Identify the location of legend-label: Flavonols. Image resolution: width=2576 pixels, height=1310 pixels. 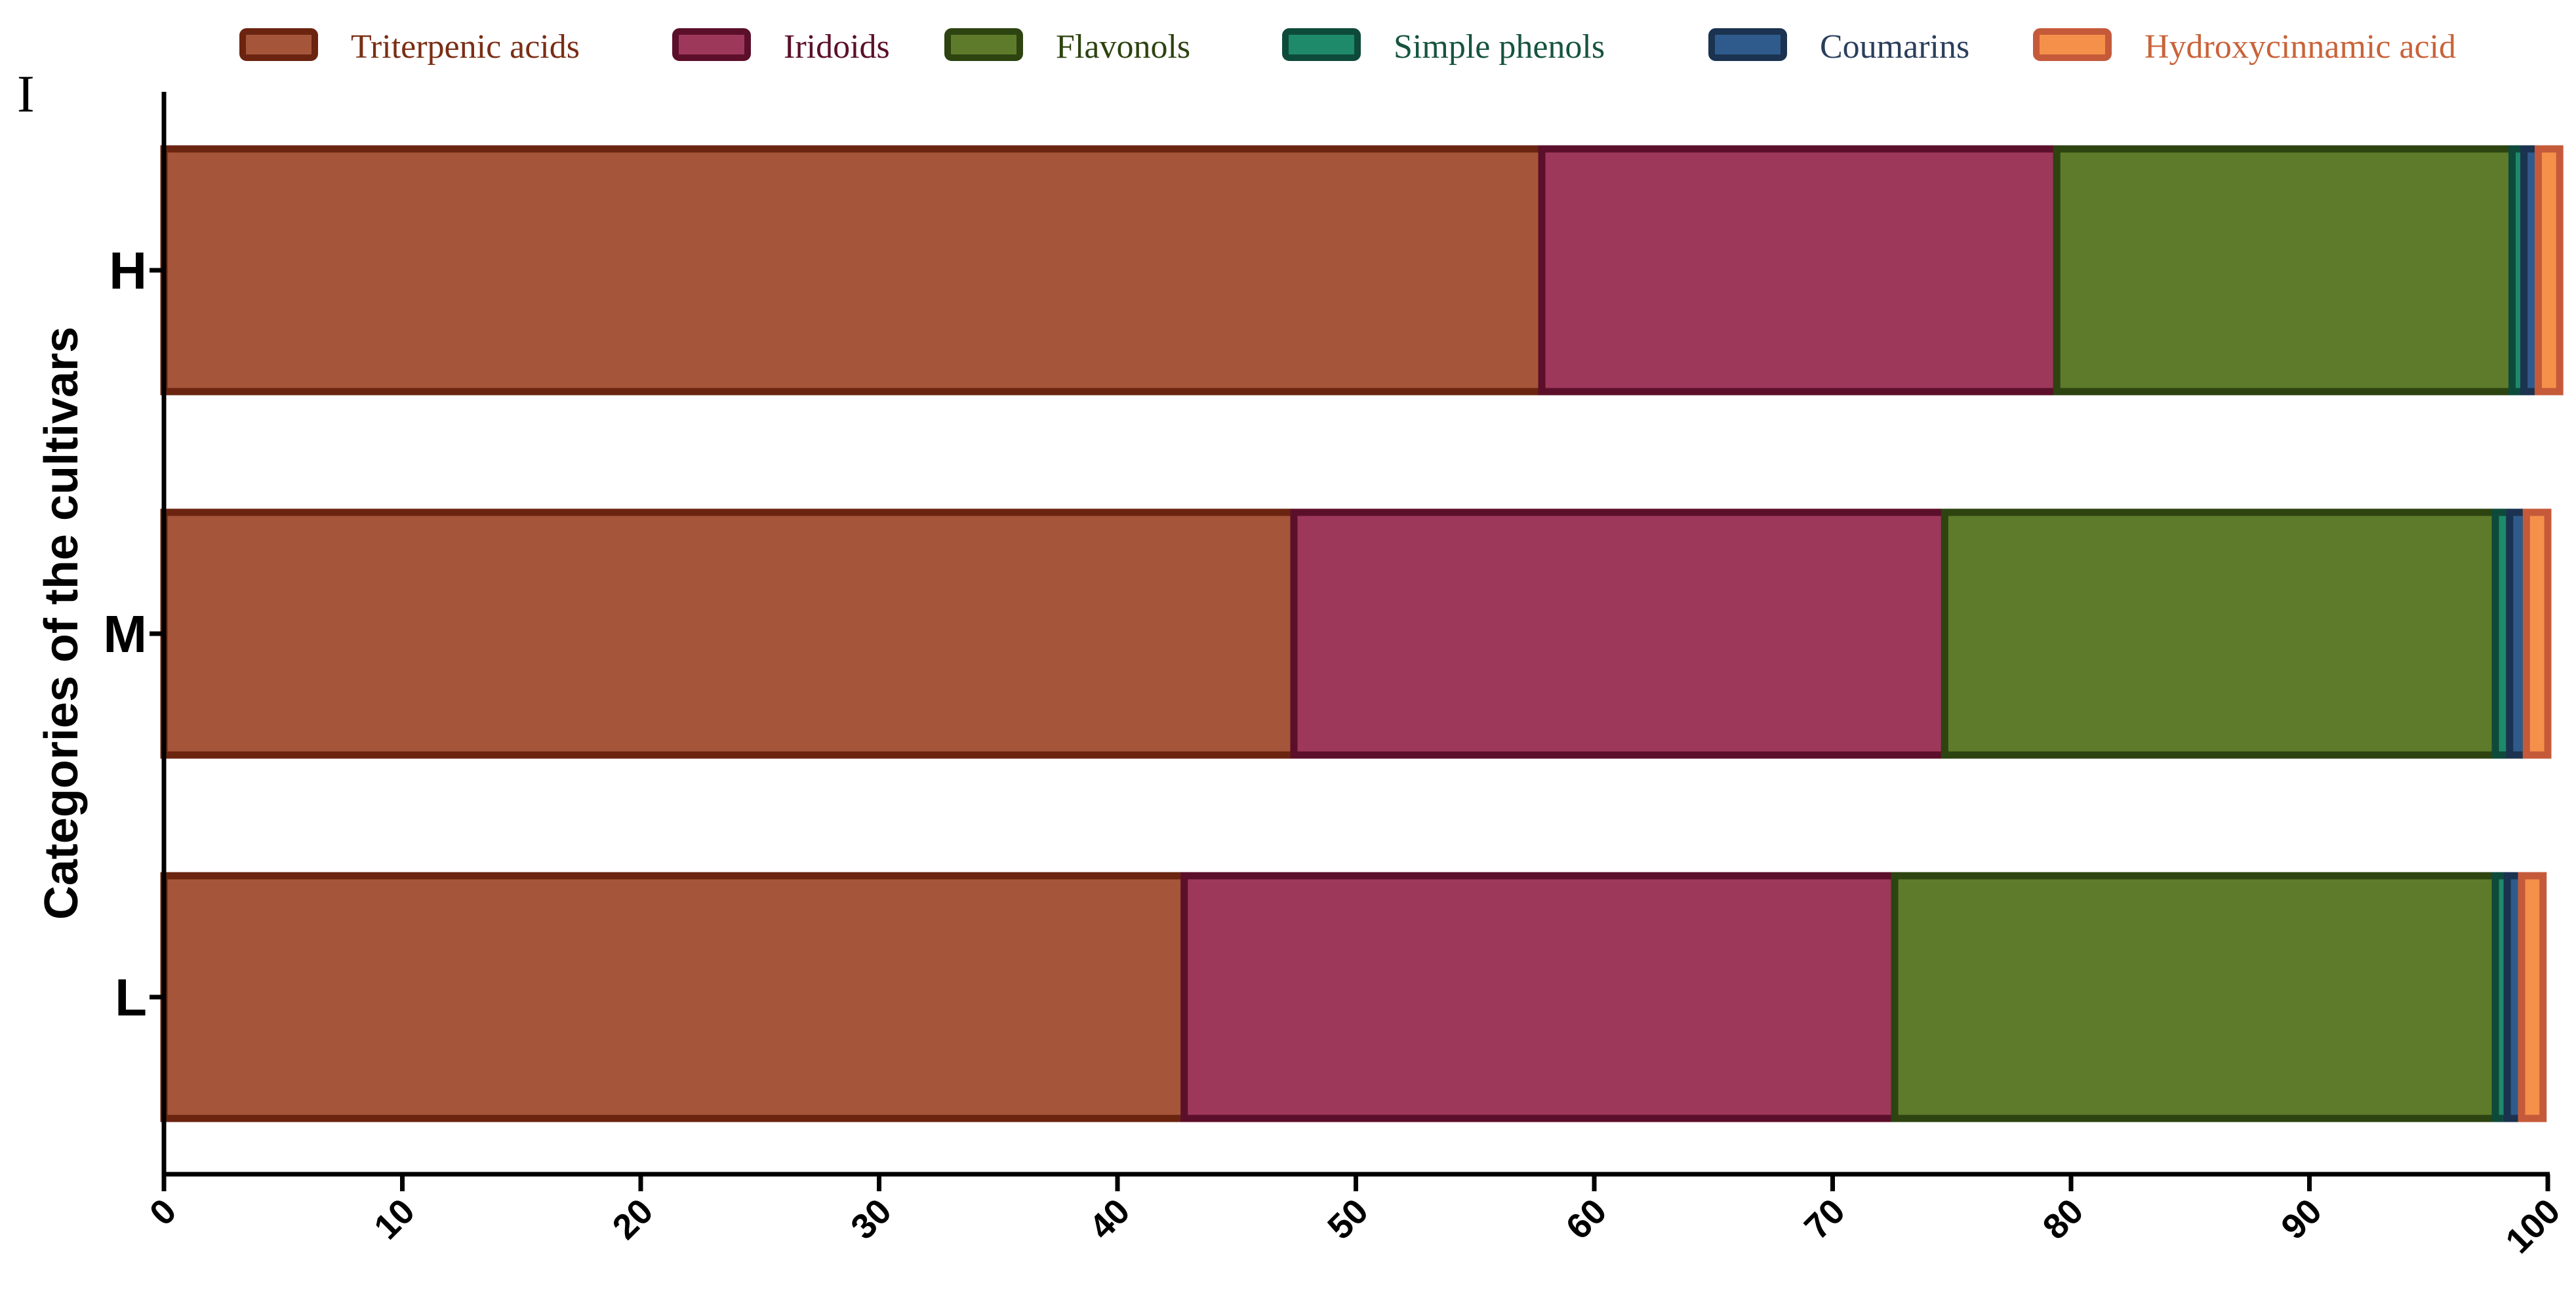
(1123, 47).